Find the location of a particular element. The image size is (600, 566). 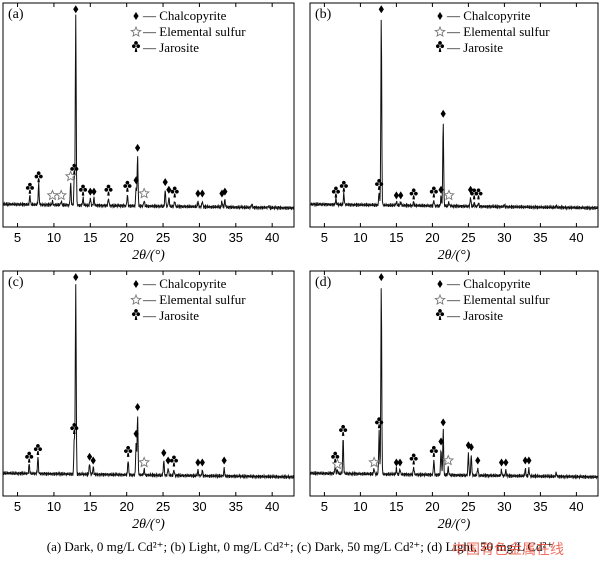

panel-label: (a) is located at coordinates (16, 14).